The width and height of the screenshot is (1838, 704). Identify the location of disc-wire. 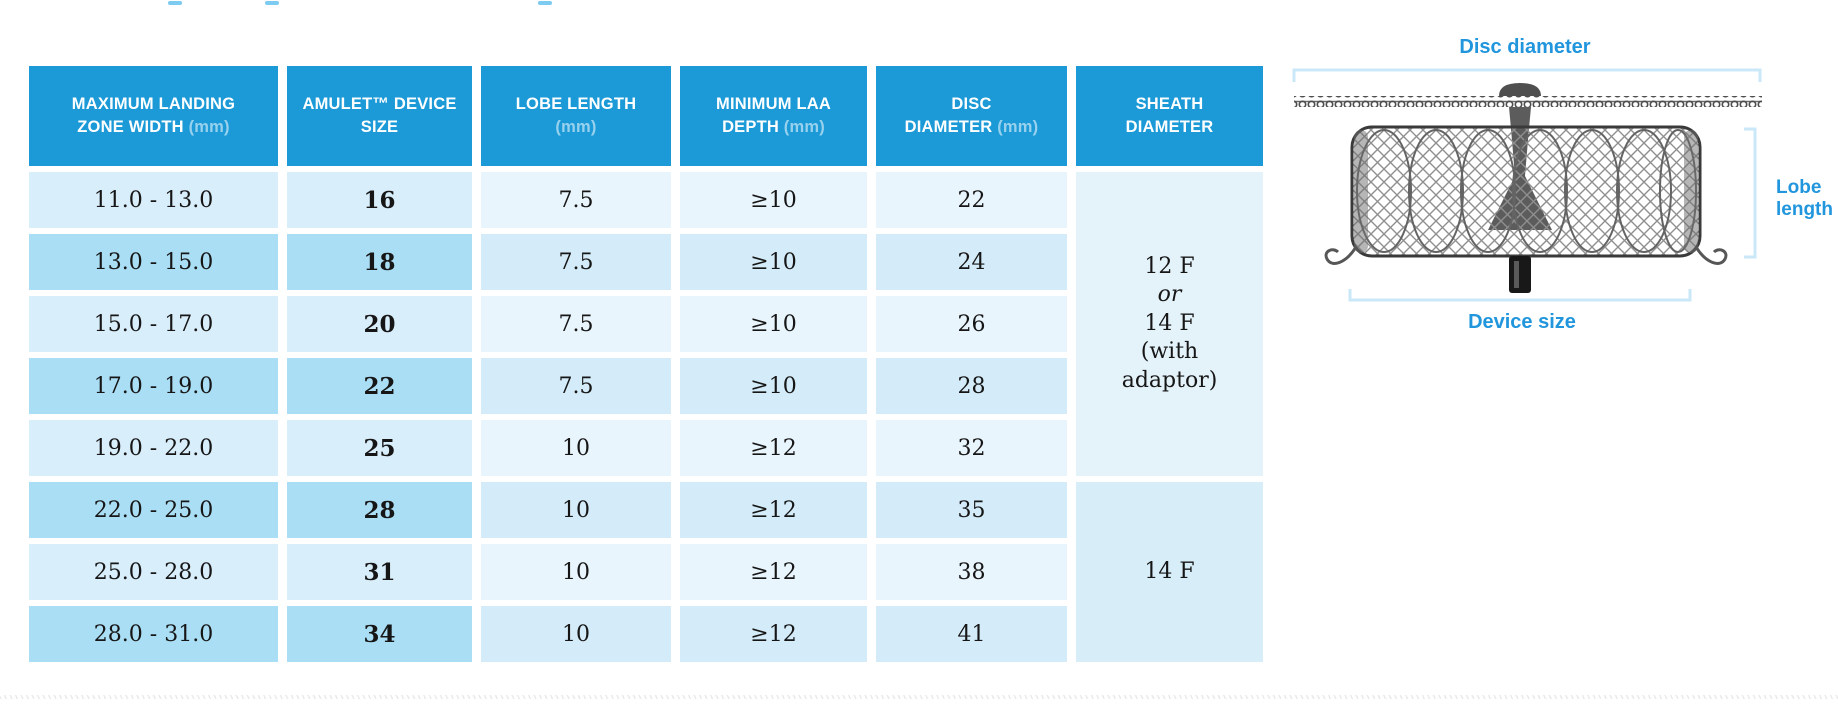
(1528, 101).